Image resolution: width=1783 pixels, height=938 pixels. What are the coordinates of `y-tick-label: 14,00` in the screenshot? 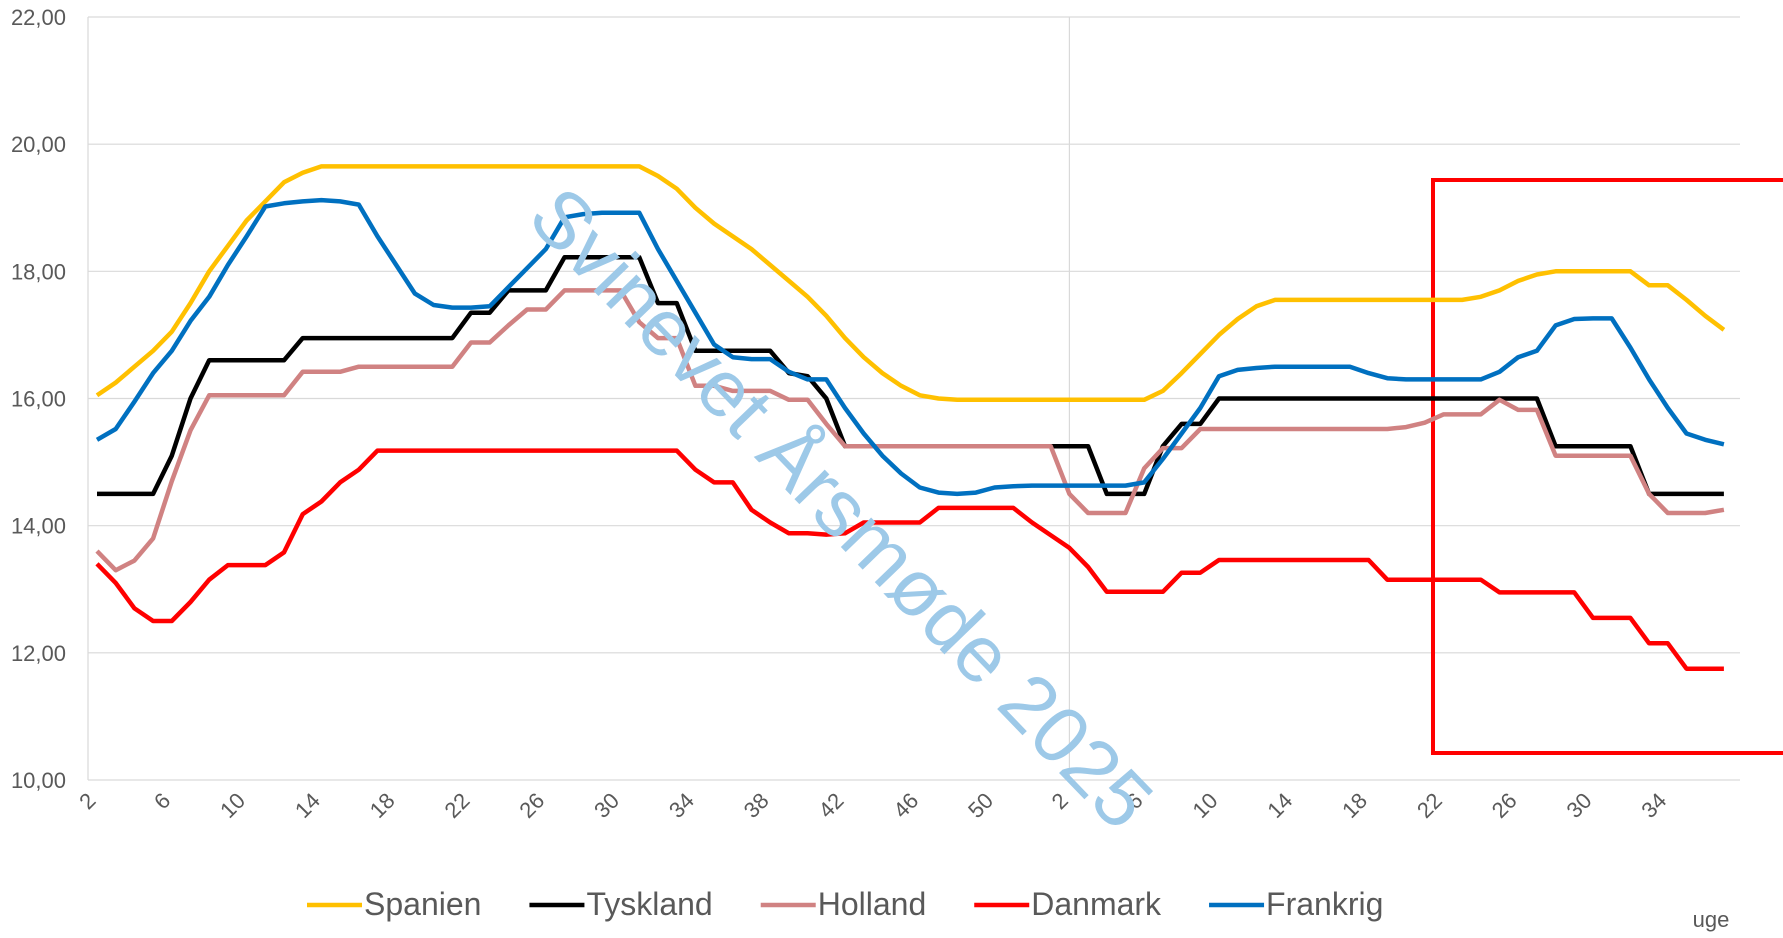 It's located at (38, 526).